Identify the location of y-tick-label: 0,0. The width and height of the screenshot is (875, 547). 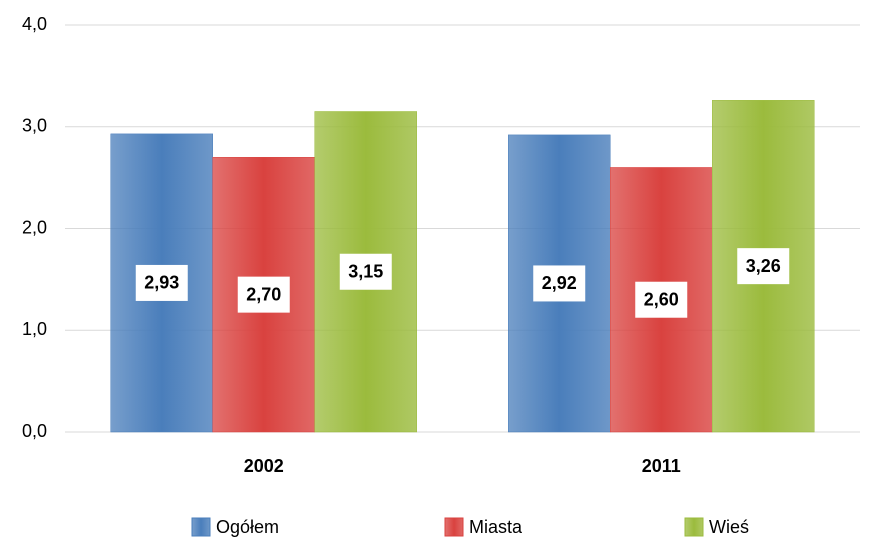
(34, 431).